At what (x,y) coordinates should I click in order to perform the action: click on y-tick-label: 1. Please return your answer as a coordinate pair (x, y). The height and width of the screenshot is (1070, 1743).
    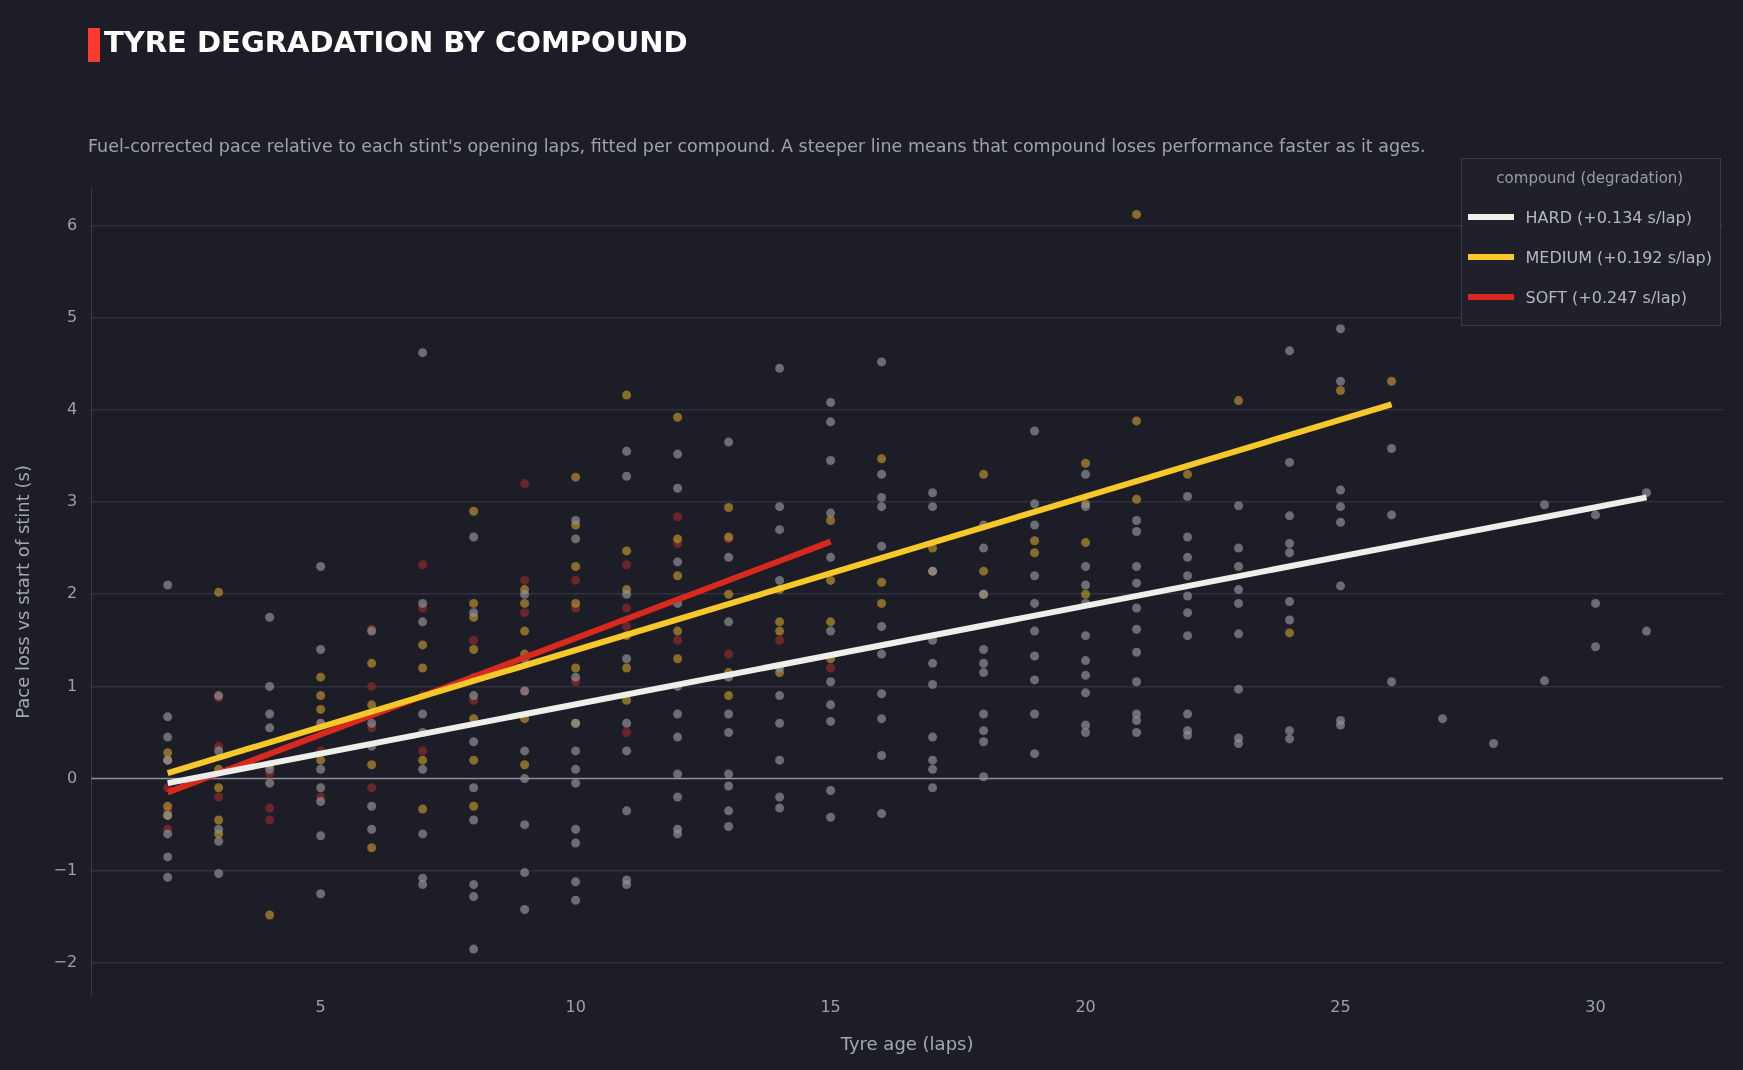
    Looking at the image, I should click on (72, 685).